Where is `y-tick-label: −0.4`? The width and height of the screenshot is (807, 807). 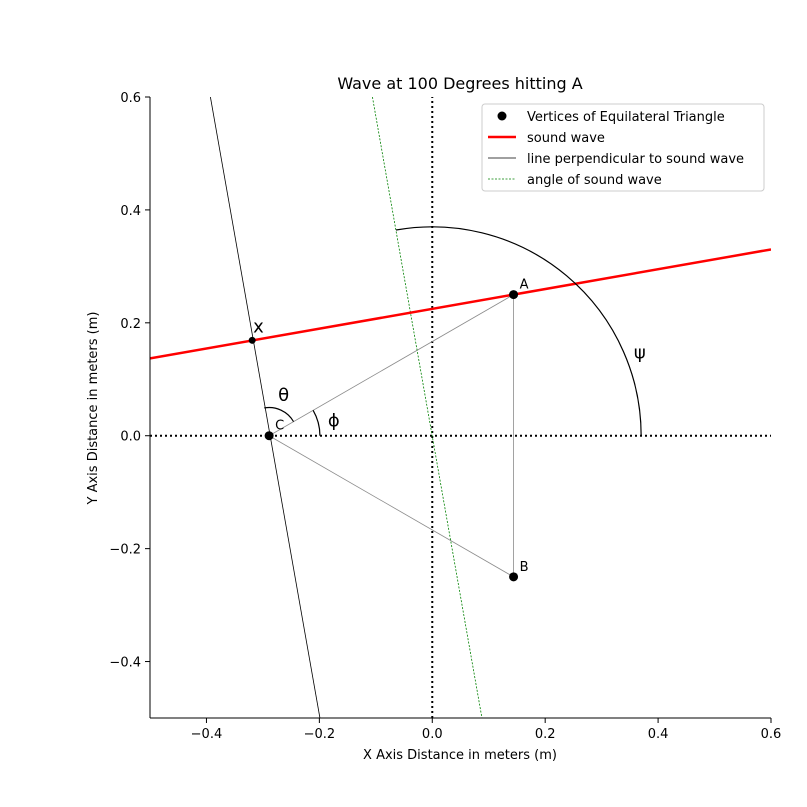 y-tick-label: −0.4 is located at coordinates (125, 663).